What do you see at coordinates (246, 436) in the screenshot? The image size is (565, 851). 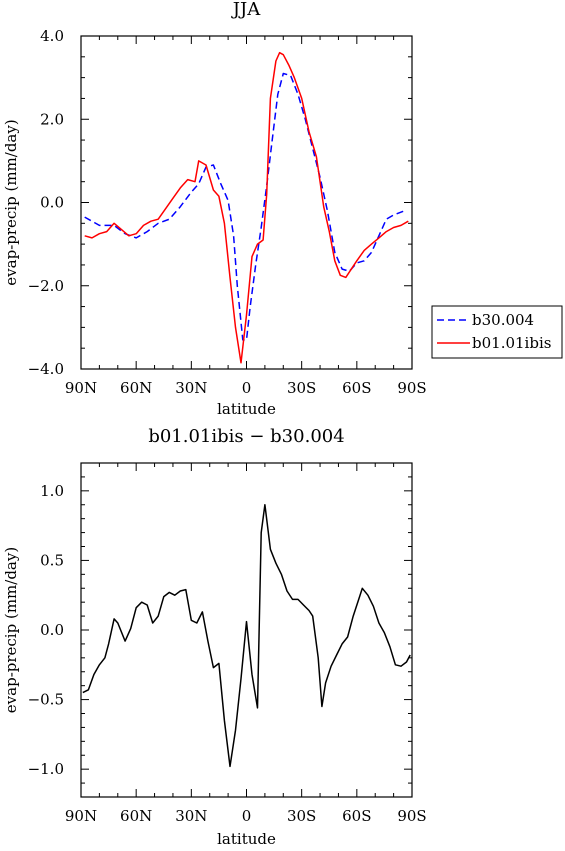 I see `chart-title: b01.01ibis − b30.004` at bounding box center [246, 436].